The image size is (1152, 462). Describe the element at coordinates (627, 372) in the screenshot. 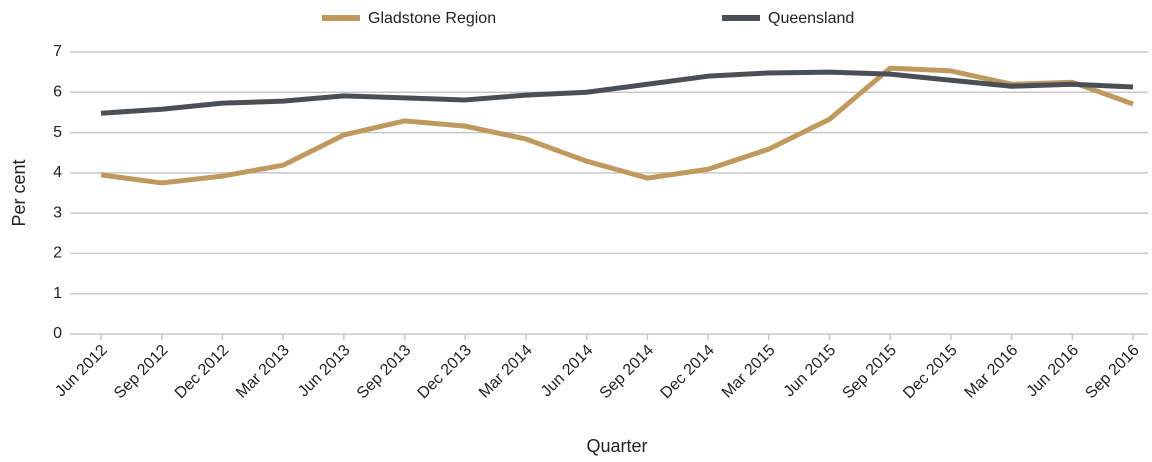

I see `x-tick-label: Sep 2014` at that location.